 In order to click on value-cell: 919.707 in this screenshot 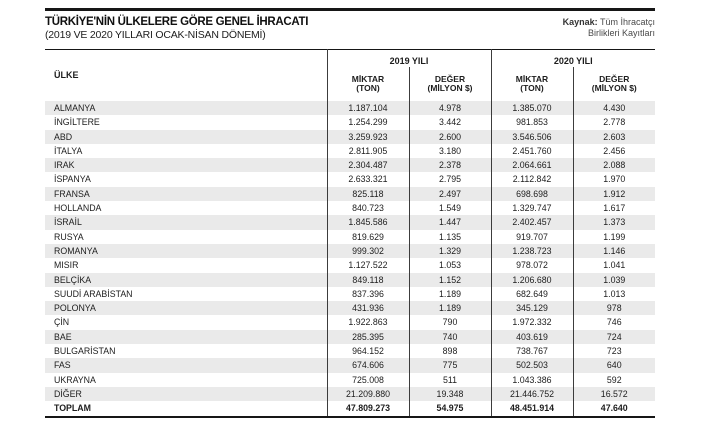, I will do `click(531, 236)`.